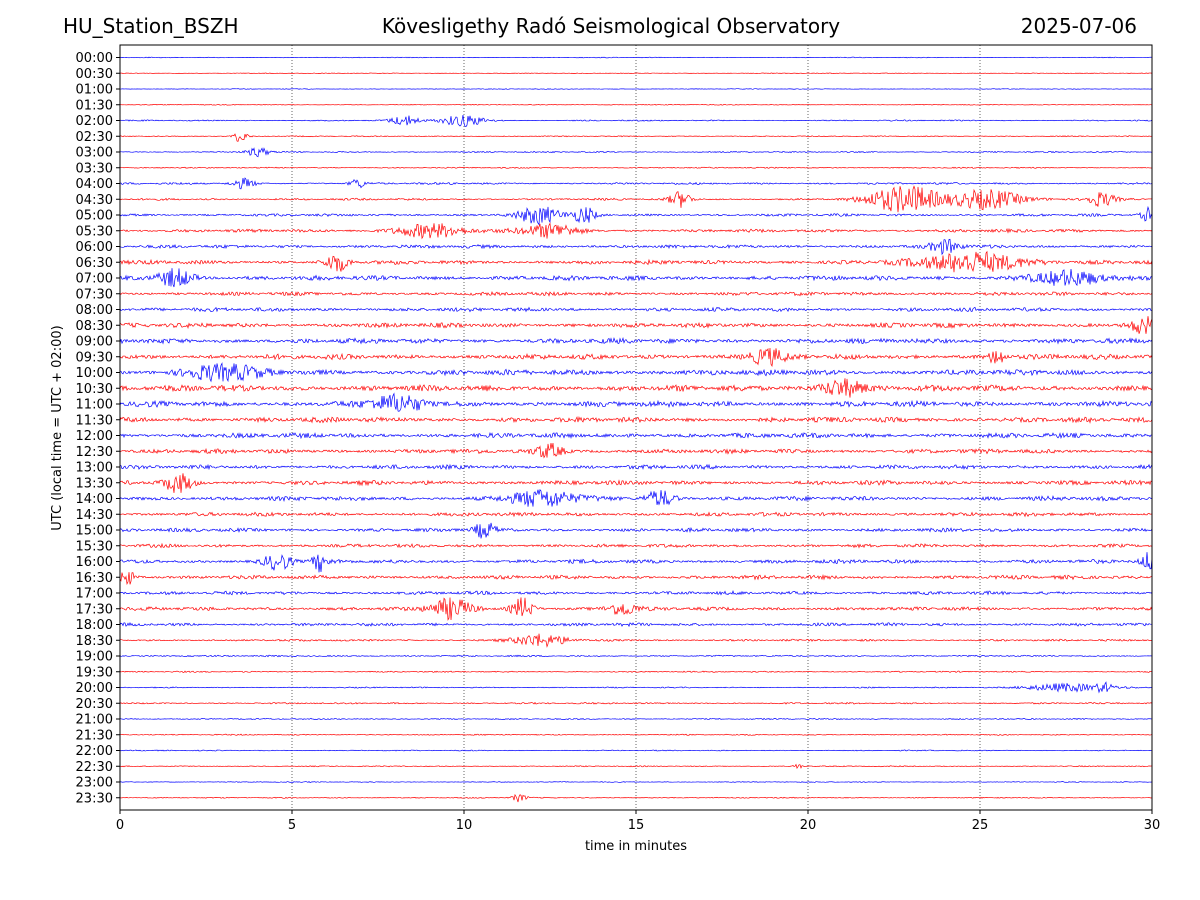  What do you see at coordinates (94, 200) in the screenshot?
I see `y-tick-label: 04:30` at bounding box center [94, 200].